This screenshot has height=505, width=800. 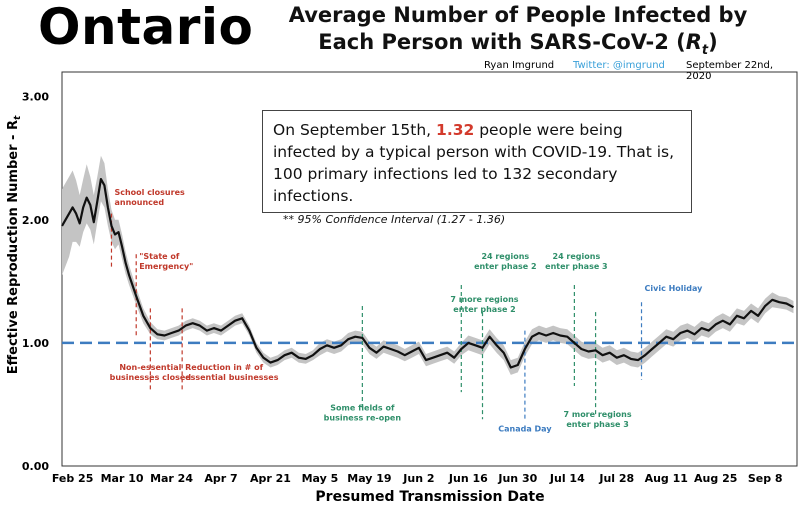 I want to click on x-tick-label: Aug 25, so click(x=715, y=478).